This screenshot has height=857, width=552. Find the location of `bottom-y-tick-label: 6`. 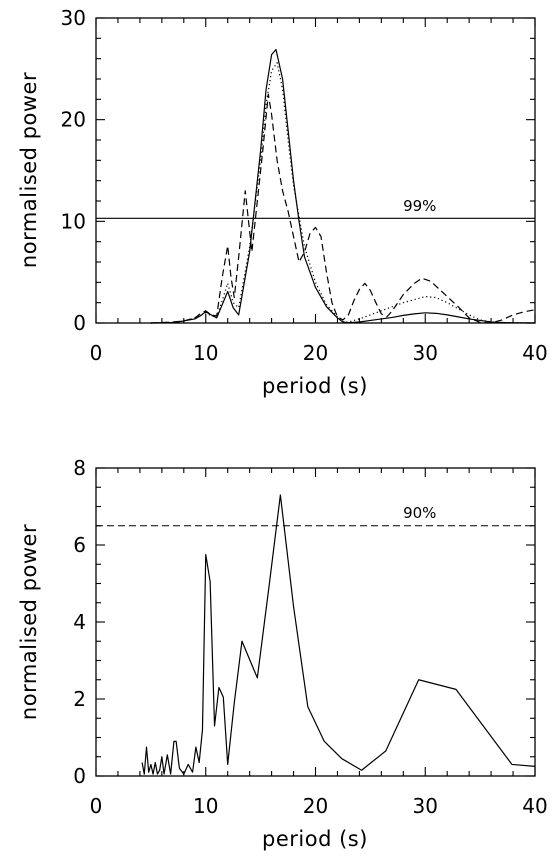

bottom-y-tick-label: 6 is located at coordinates (79, 545).